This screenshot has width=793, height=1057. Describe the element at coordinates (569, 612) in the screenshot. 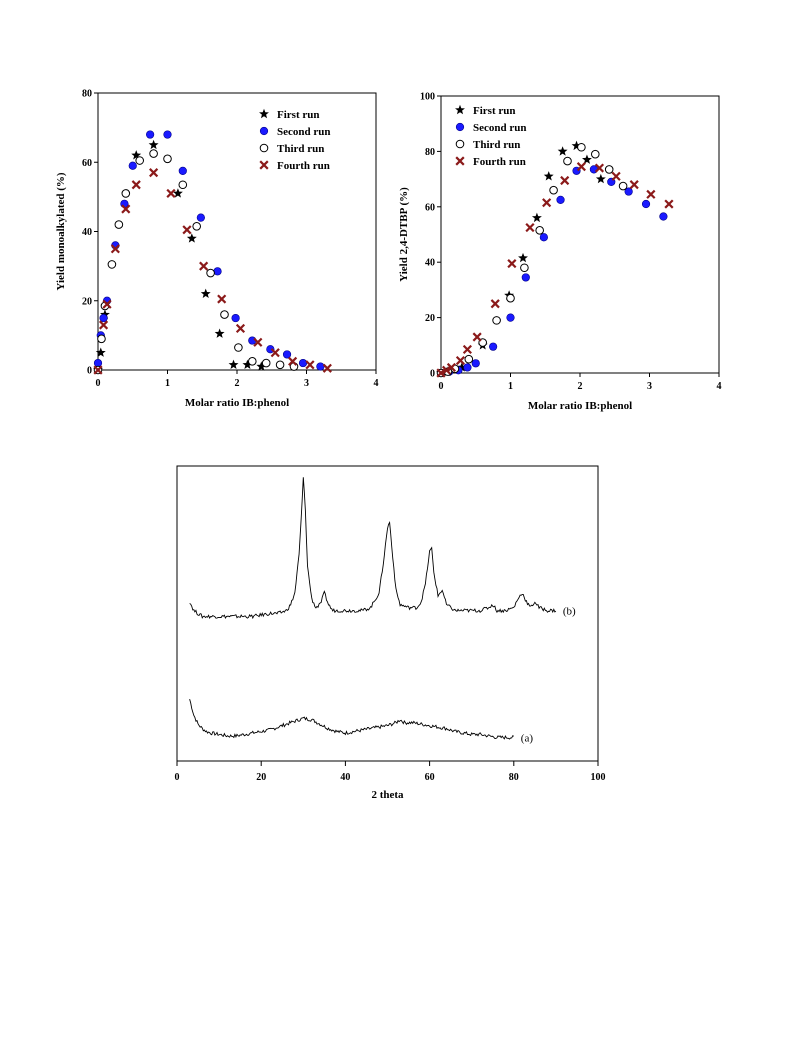

I see `trace-label: (b)` at that location.